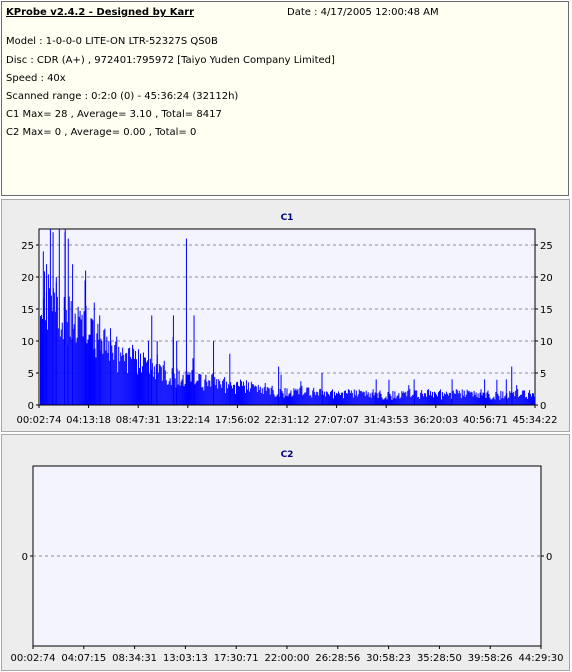  What do you see at coordinates (287, 420) in the screenshot?
I see `x-tick-label: 22:31:12` at bounding box center [287, 420].